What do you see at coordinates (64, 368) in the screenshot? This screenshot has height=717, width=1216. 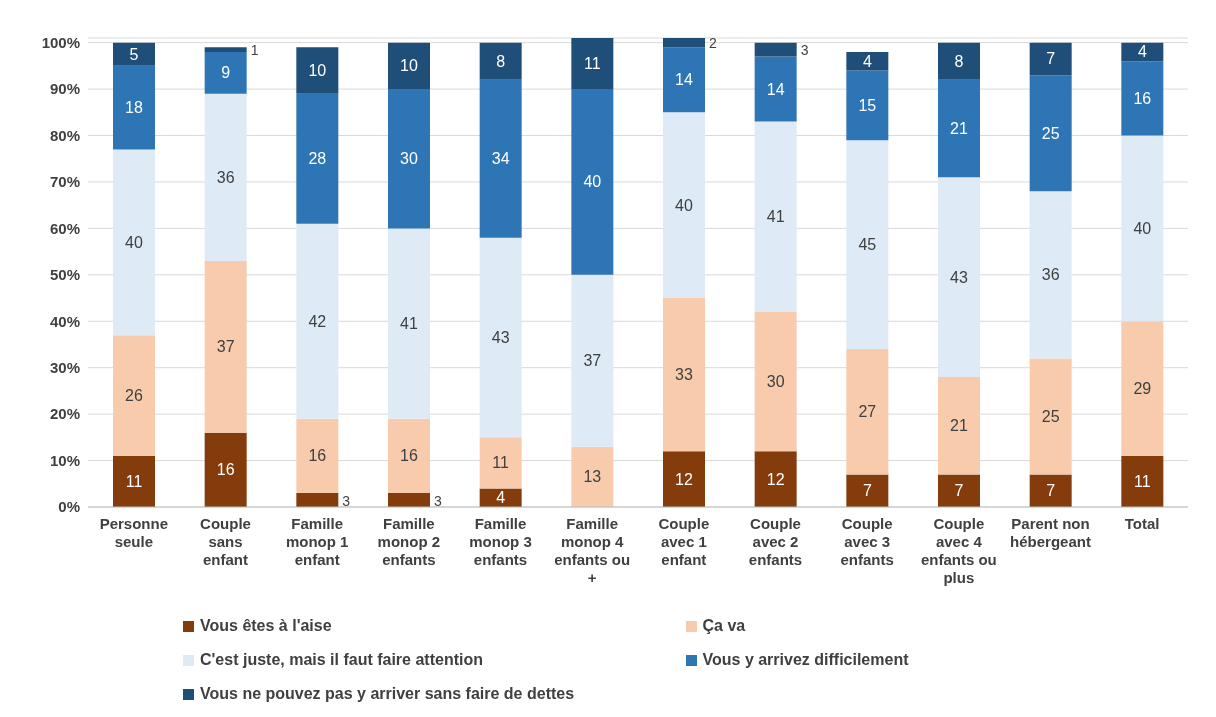 I see `y-tick-label: 30%` at bounding box center [64, 368].